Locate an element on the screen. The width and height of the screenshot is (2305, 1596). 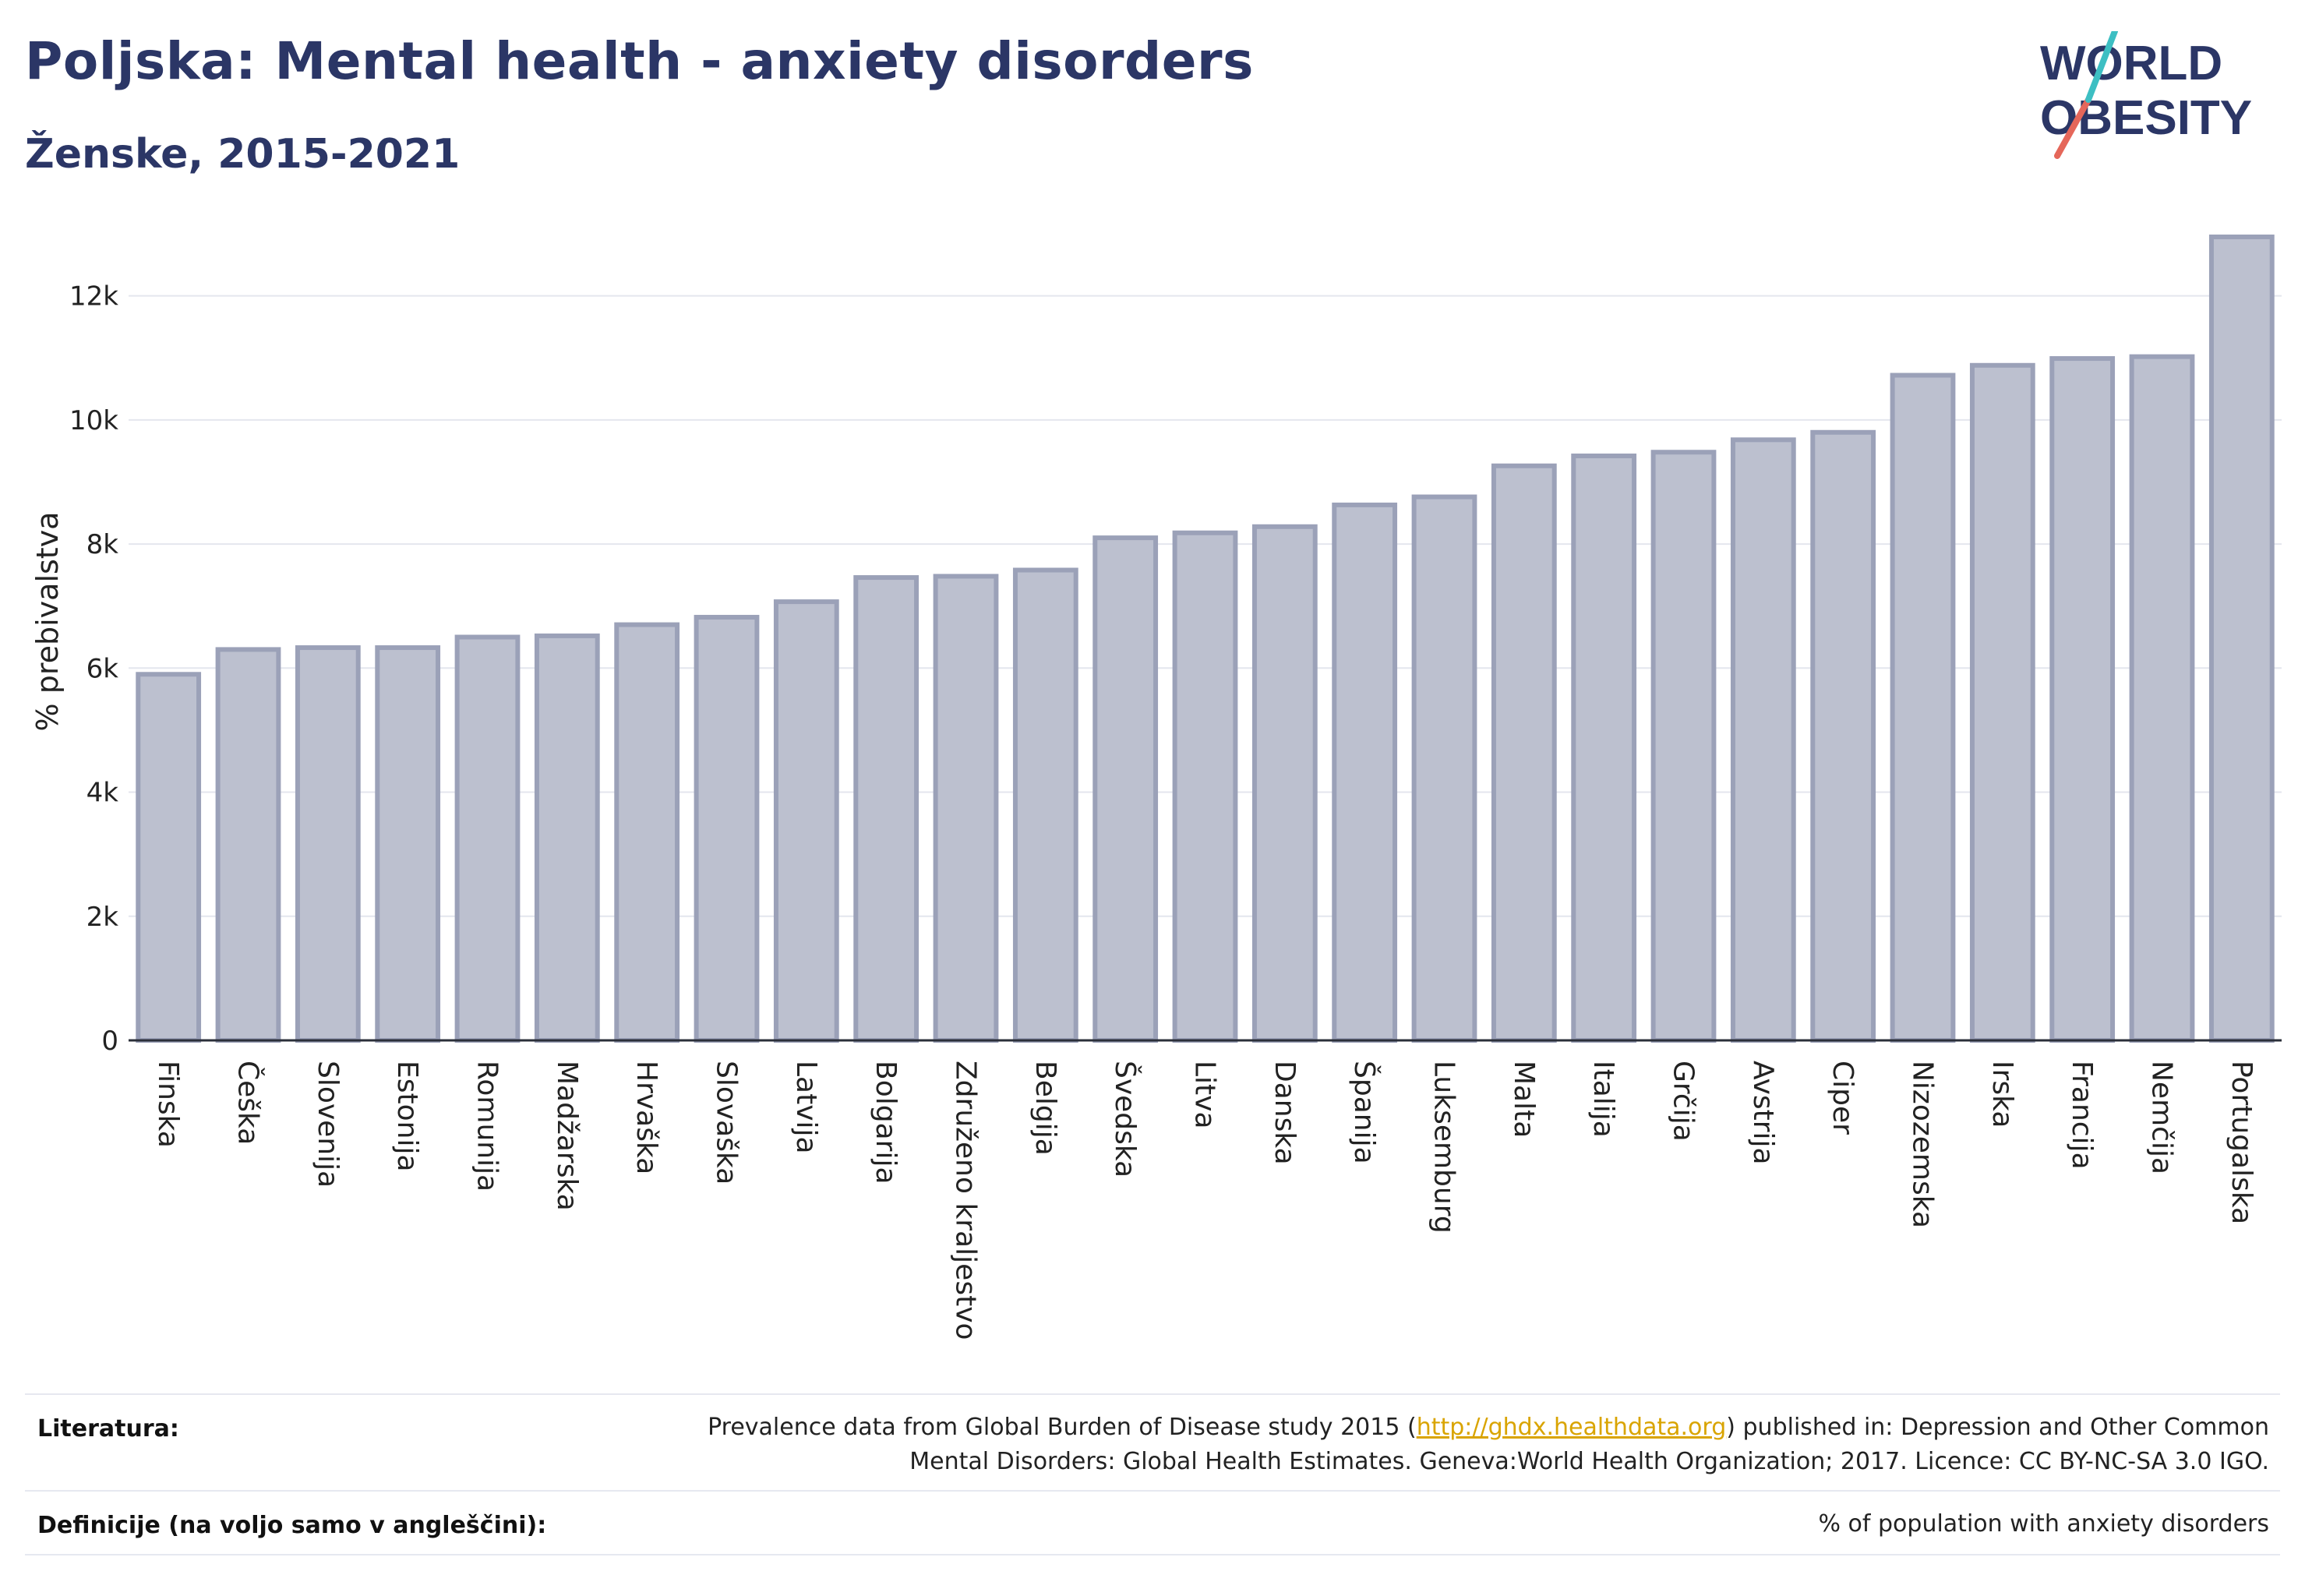
x-tick-label: Litva is located at coordinates (1205, 1095).